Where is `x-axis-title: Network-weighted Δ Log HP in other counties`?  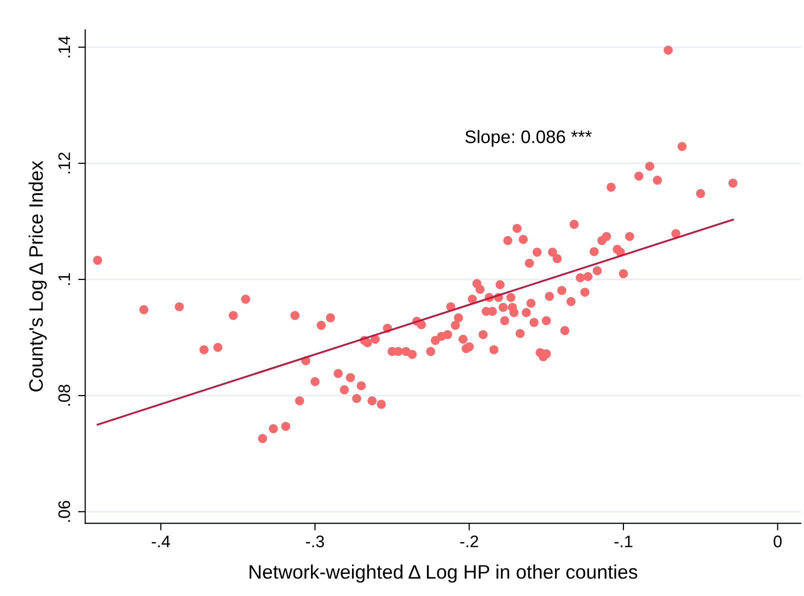 x-axis-title: Network-weighted Δ Log HP in other counties is located at coordinates (444, 573).